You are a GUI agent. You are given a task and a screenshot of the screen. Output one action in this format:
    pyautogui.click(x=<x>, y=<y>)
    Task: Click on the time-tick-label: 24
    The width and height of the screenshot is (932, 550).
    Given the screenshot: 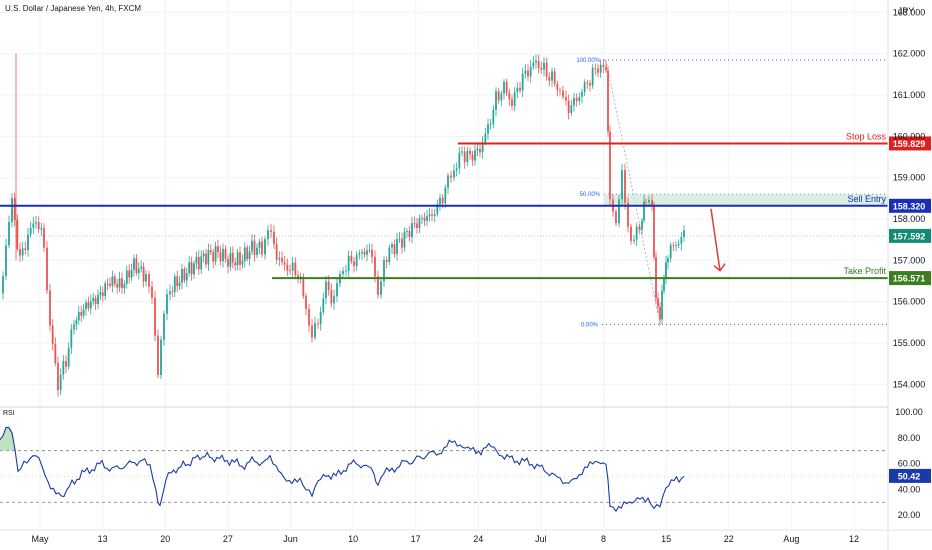 What is the action you would take?
    pyautogui.click(x=478, y=539)
    